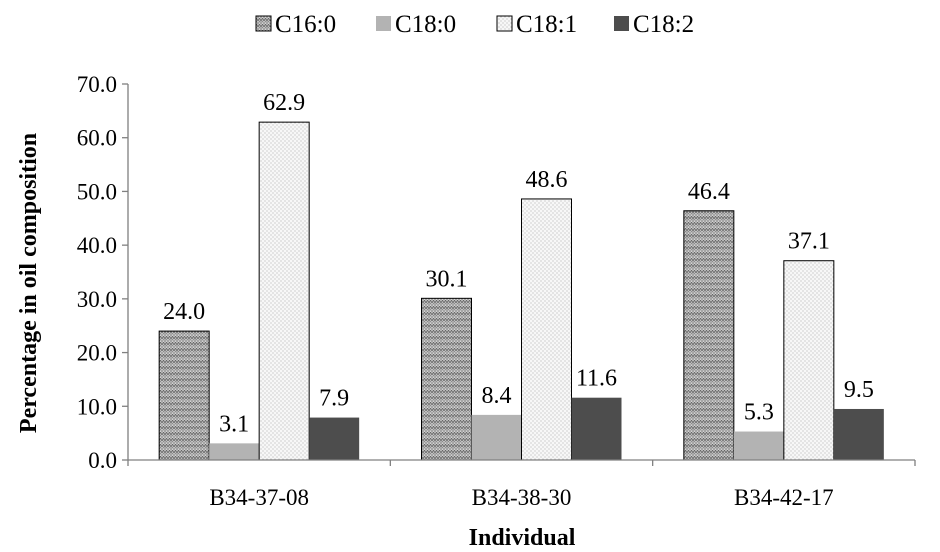 Image resolution: width=940 pixels, height=552 pixels. Describe the element at coordinates (759, 413) in the screenshot. I see `data-label: 5.3` at that location.